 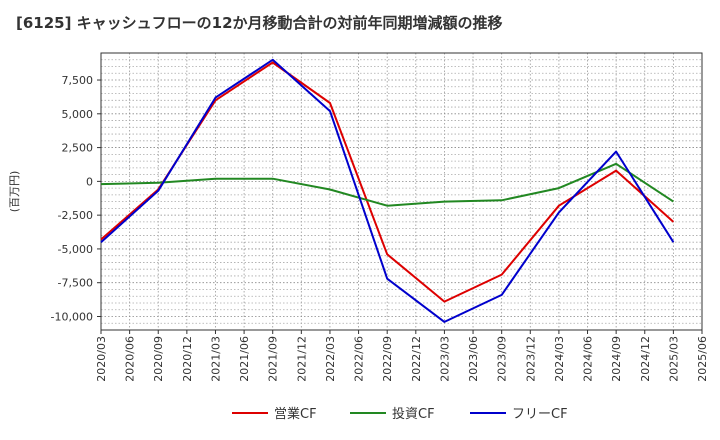 What do you see at coordinates (559, 359) in the screenshot?
I see `x-tick-label: 2024/03` at bounding box center [559, 359].